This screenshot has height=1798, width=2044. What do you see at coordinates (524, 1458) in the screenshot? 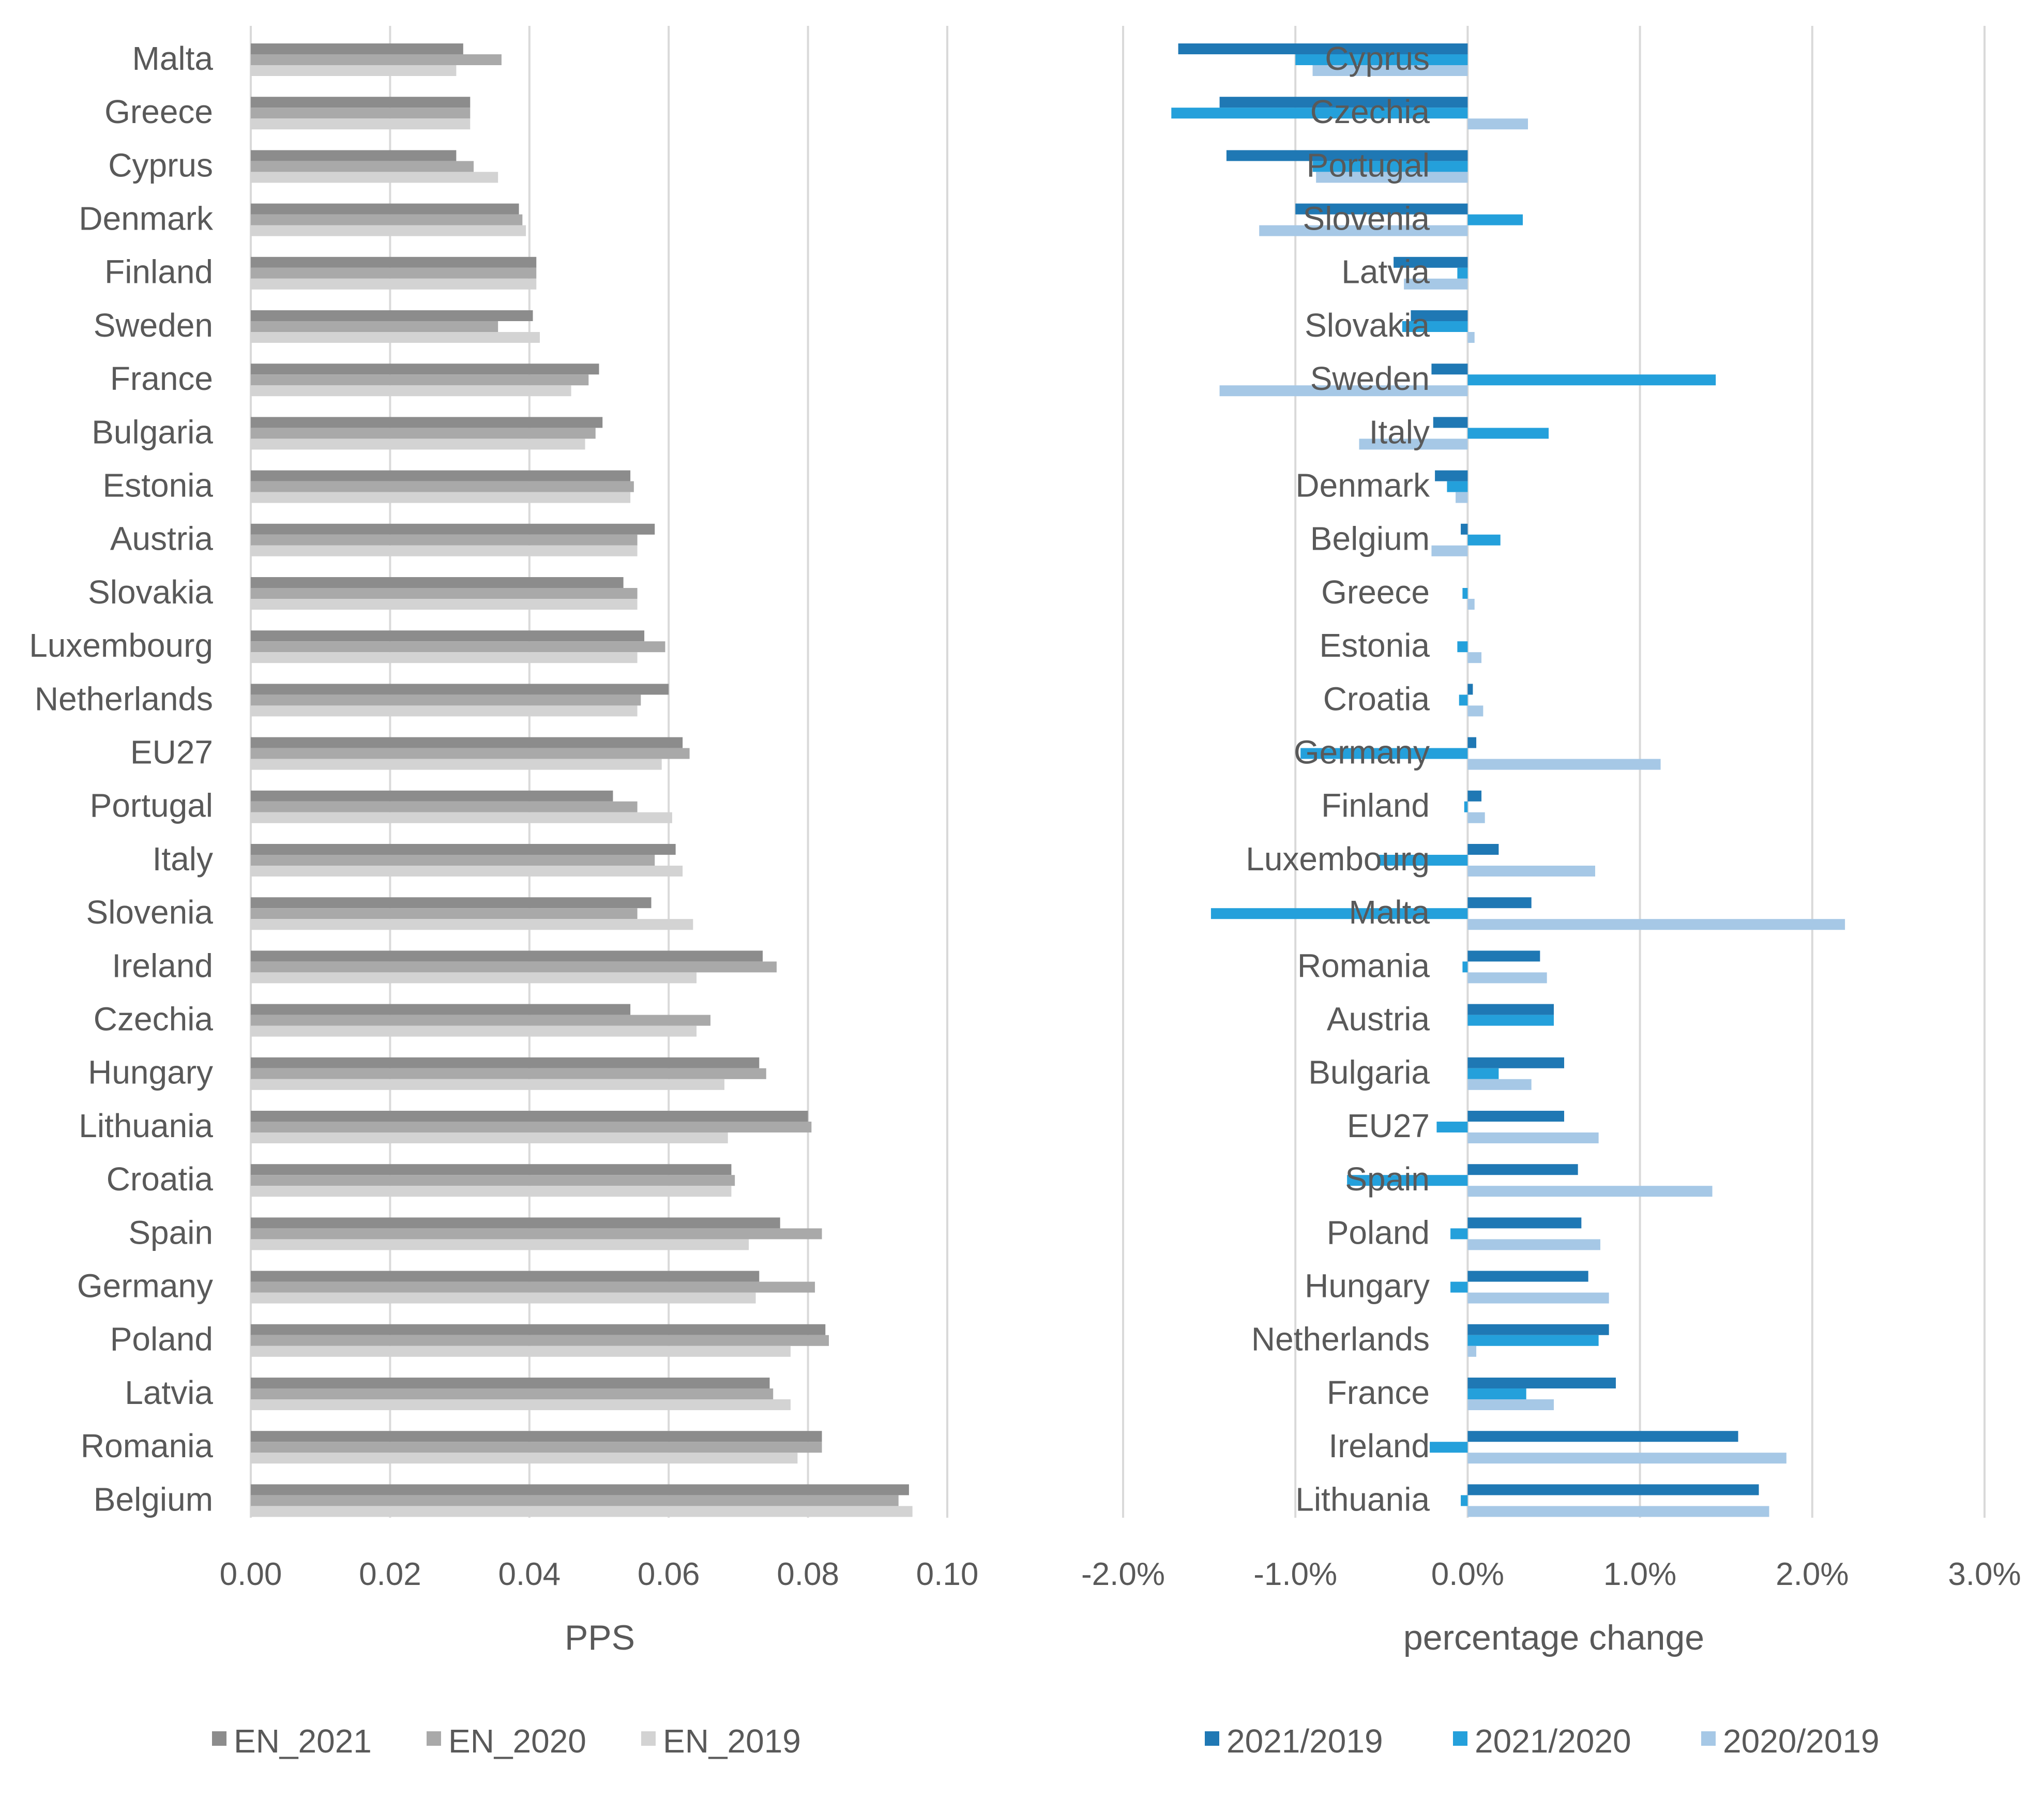
I see `bar-romania-en-2019` at bounding box center [524, 1458].